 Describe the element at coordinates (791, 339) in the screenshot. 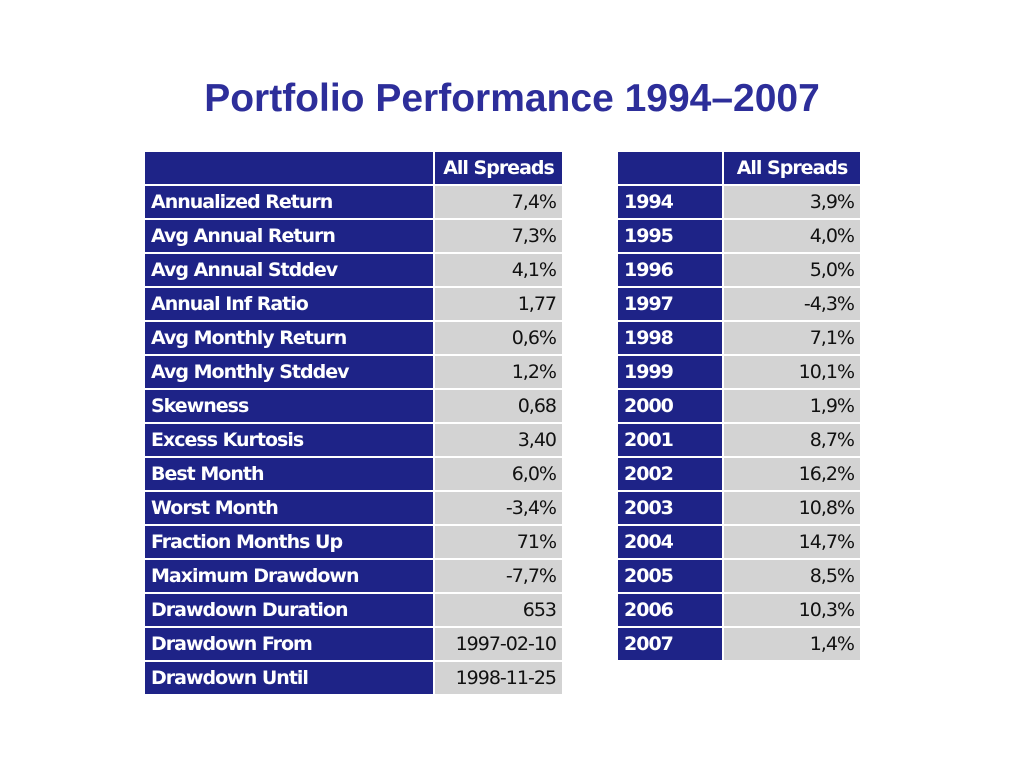

I see `row-value: 7,1%` at that location.